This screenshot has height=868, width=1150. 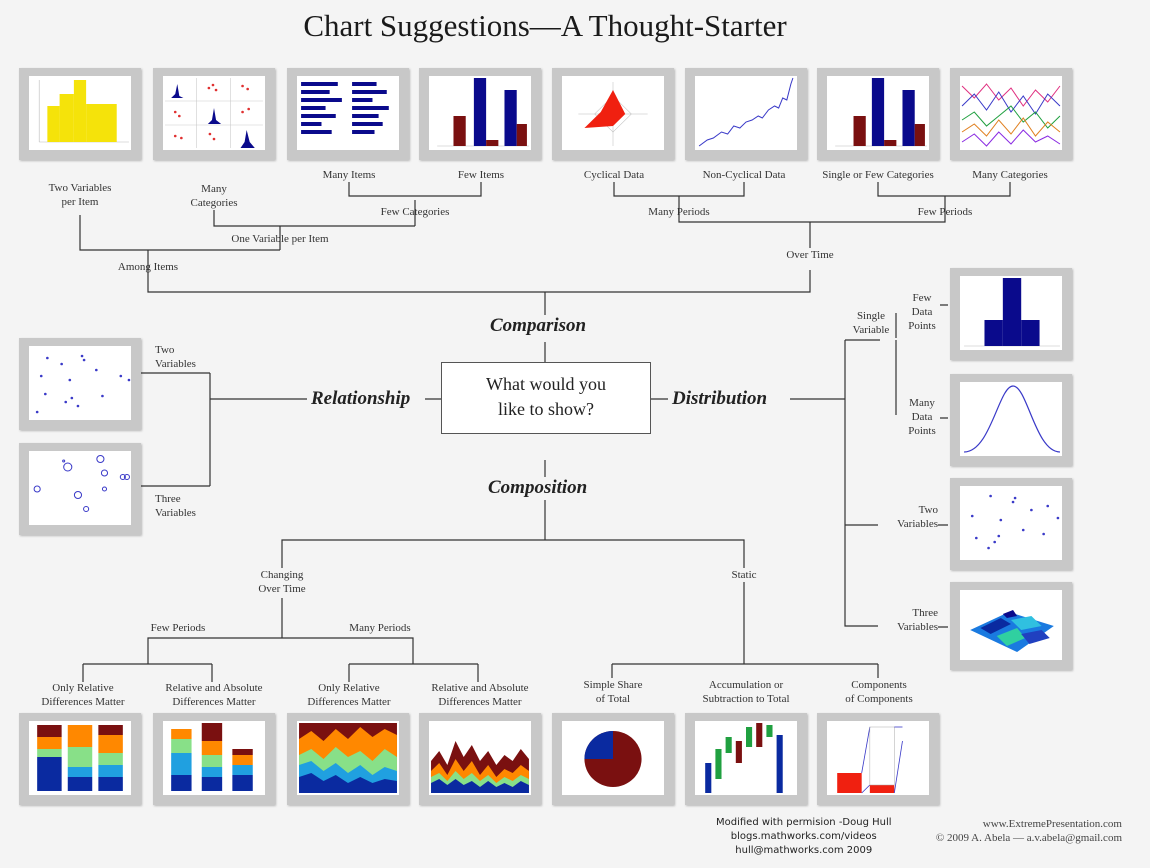 What do you see at coordinates (746, 114) in the screenshot?
I see `line-chart-icon` at bounding box center [746, 114].